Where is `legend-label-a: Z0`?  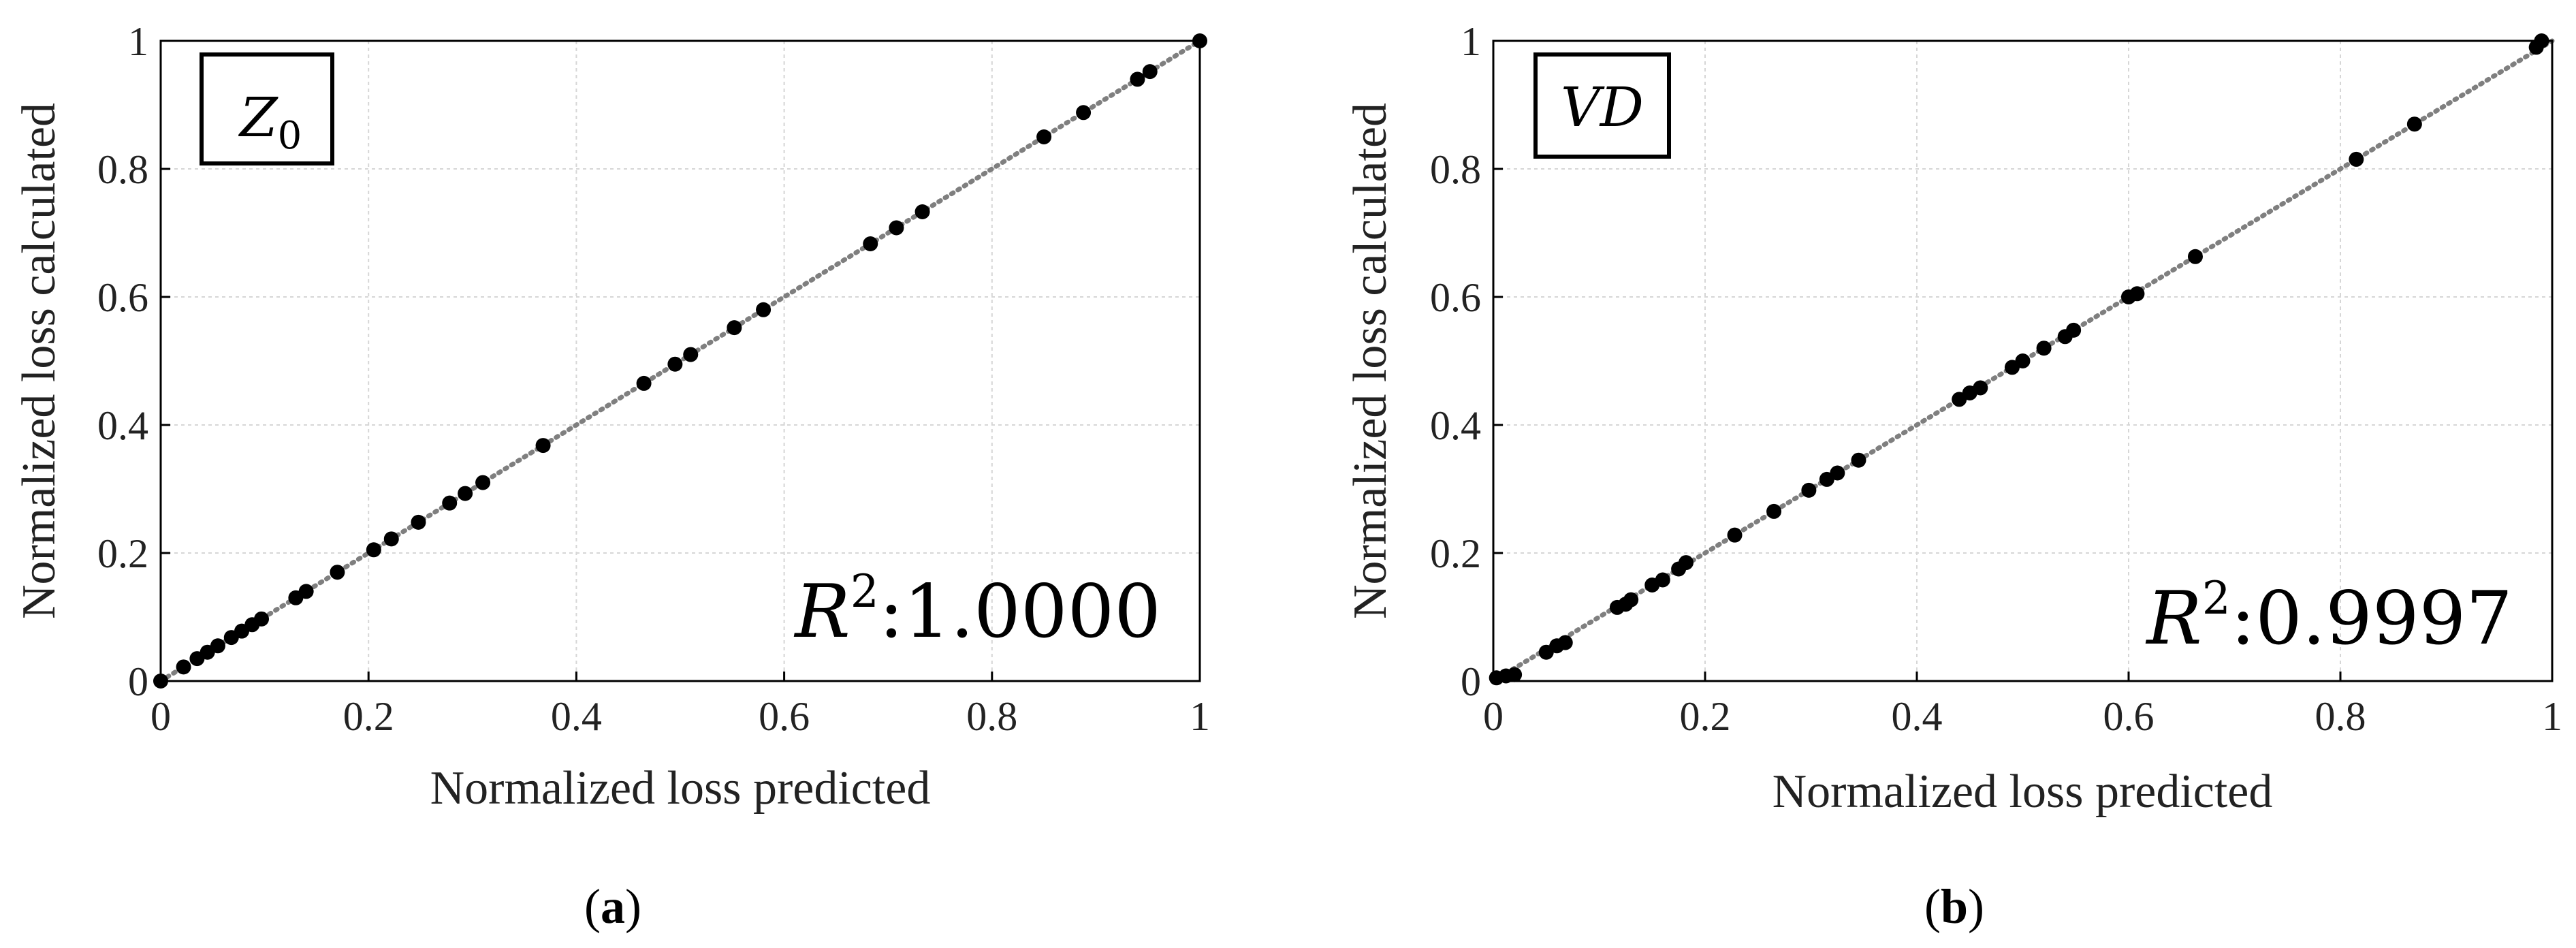 legend-label-a: Z0 is located at coordinates (270, 122).